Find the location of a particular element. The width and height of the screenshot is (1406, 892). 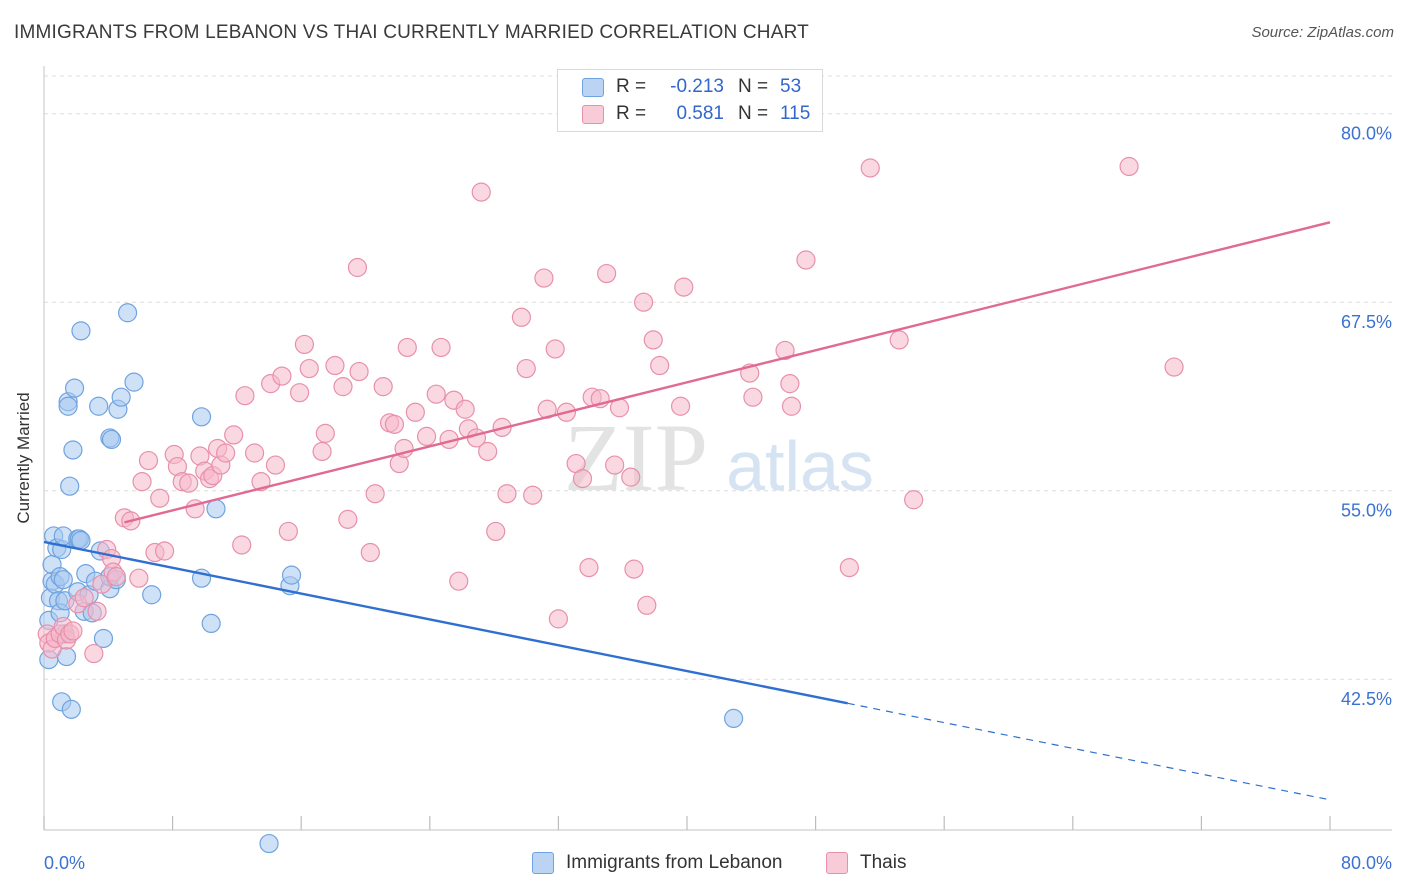

legend-swatch-thais is located at coordinates (593, 114).